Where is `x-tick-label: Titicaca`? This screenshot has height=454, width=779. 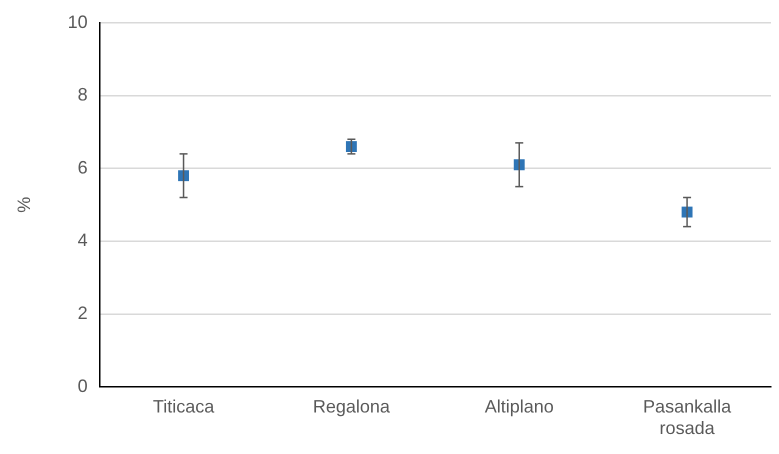 x-tick-label: Titicaca is located at coordinates (184, 406).